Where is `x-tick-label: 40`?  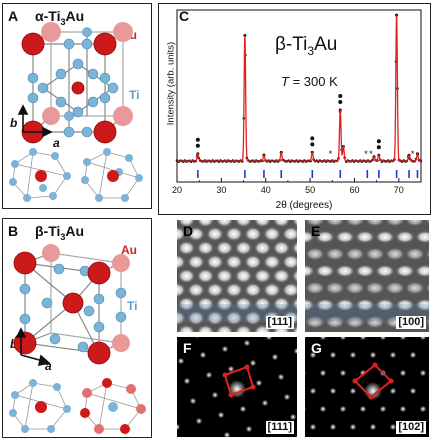 x-tick-label: 40 is located at coordinates (266, 190).